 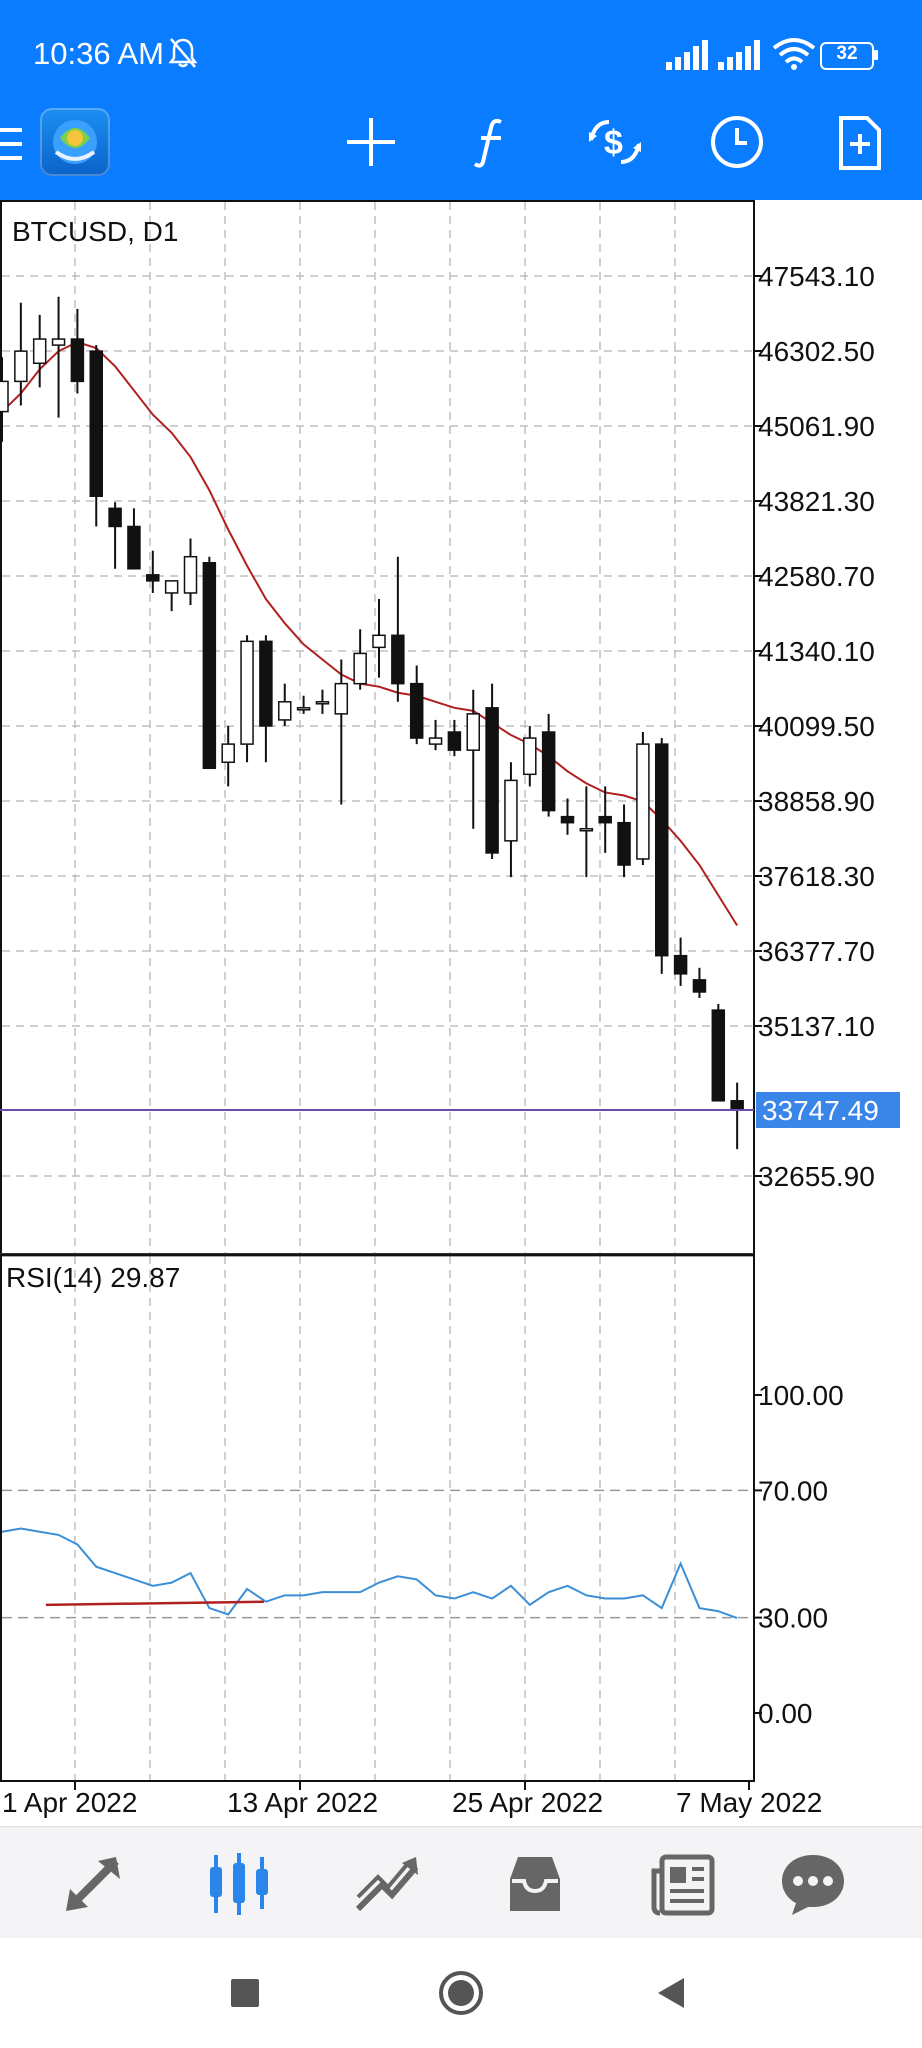 I want to click on price-axis-label: 43821.30, so click(x=816, y=501).